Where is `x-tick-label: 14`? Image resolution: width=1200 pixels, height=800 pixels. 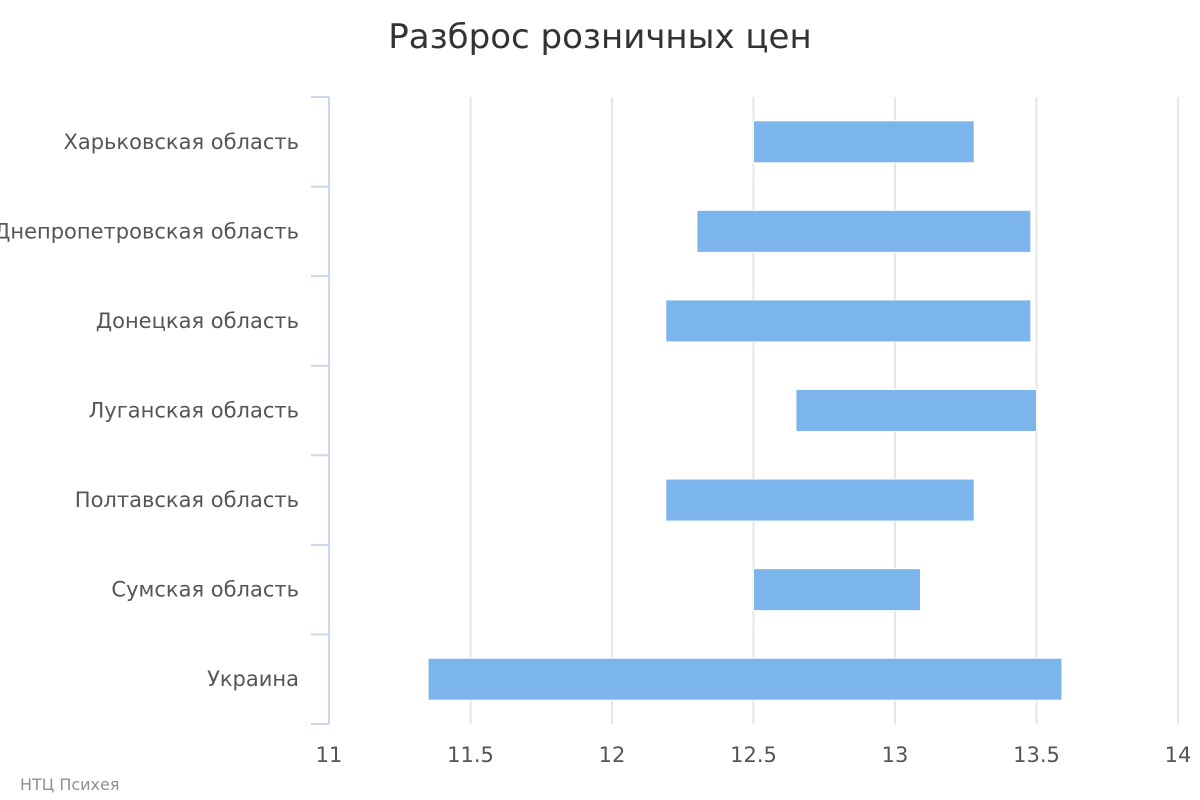 x-tick-label: 14 is located at coordinates (1178, 755).